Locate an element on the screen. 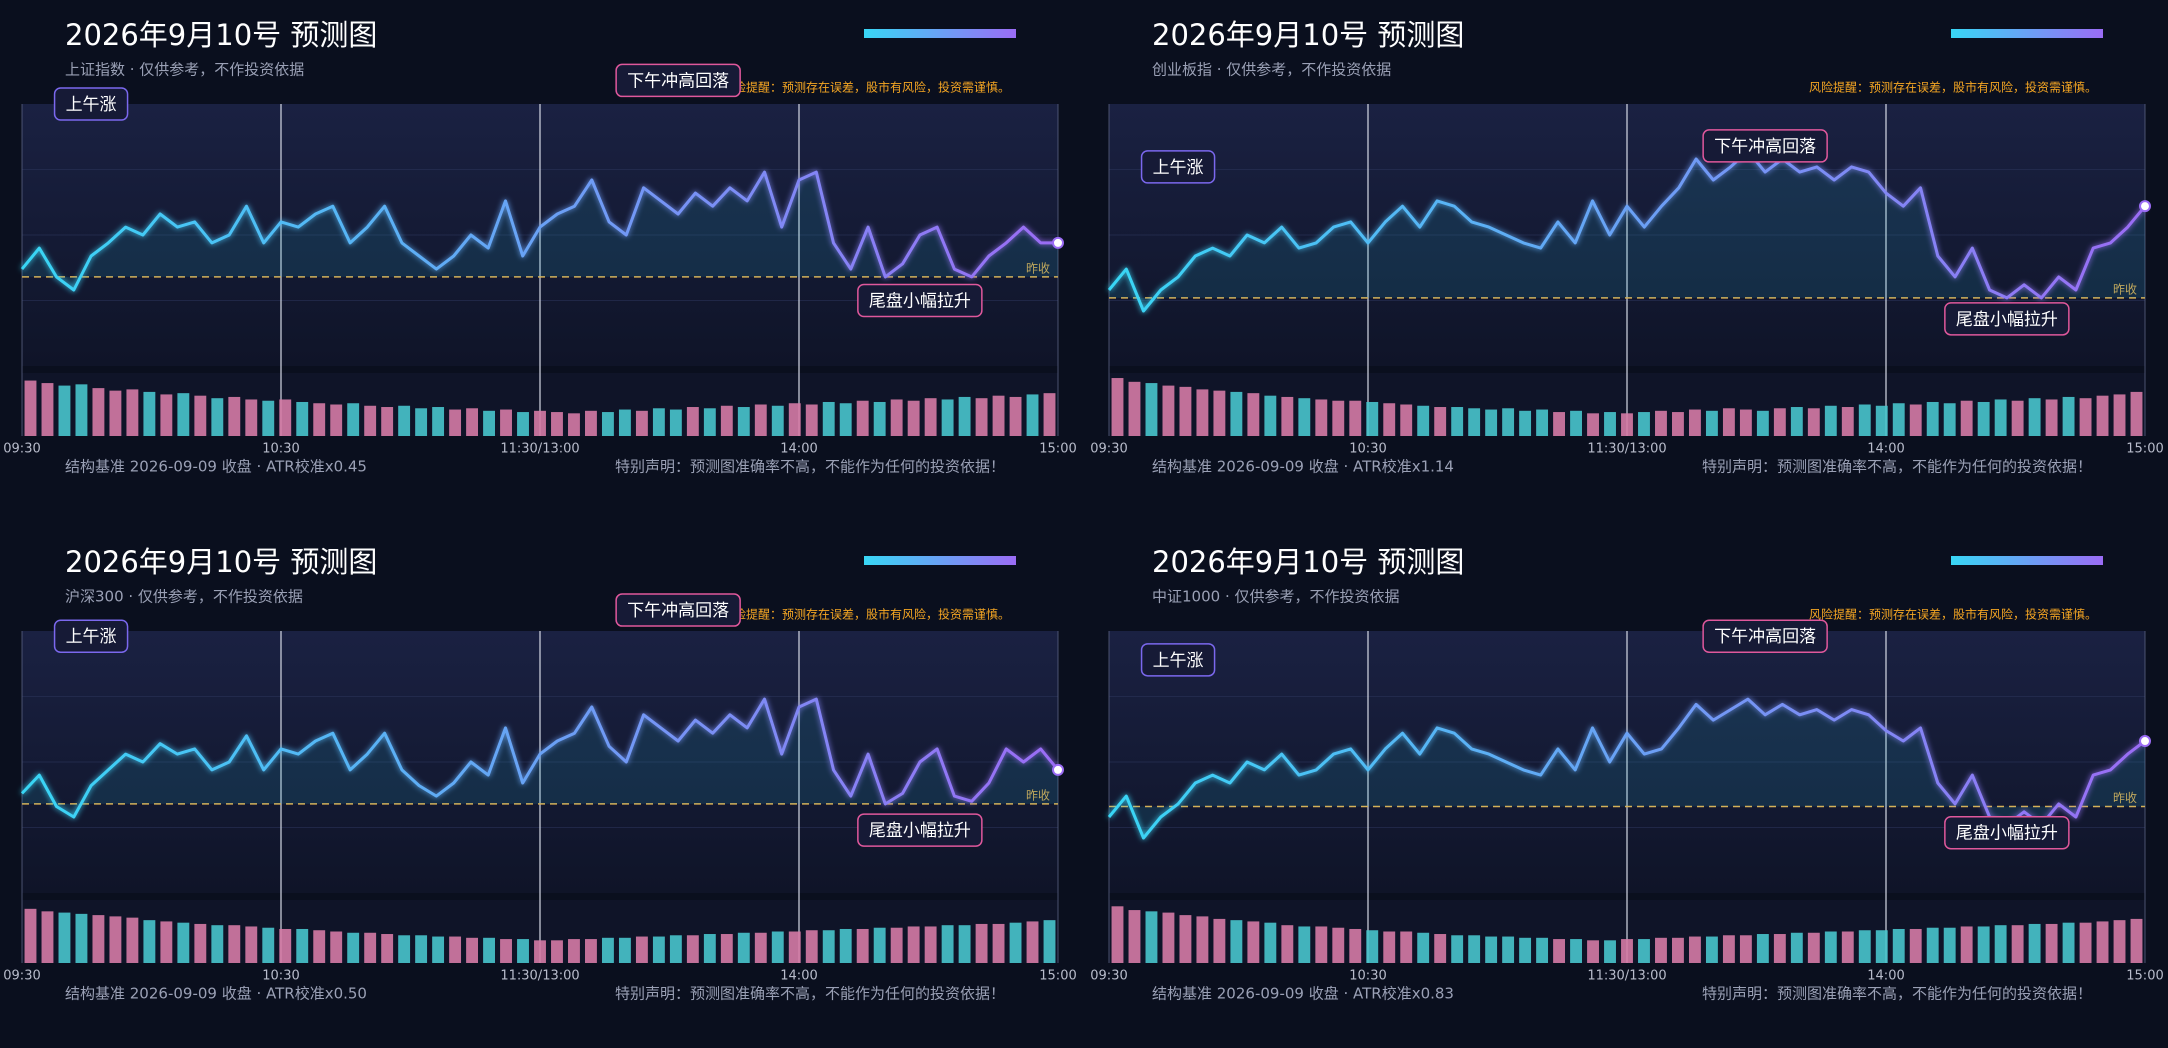 The width and height of the screenshot is (2168, 1048). footer-right: 特别声明：预测图准确率不高，不能作为任何的投资依据！ is located at coordinates (810, 994).